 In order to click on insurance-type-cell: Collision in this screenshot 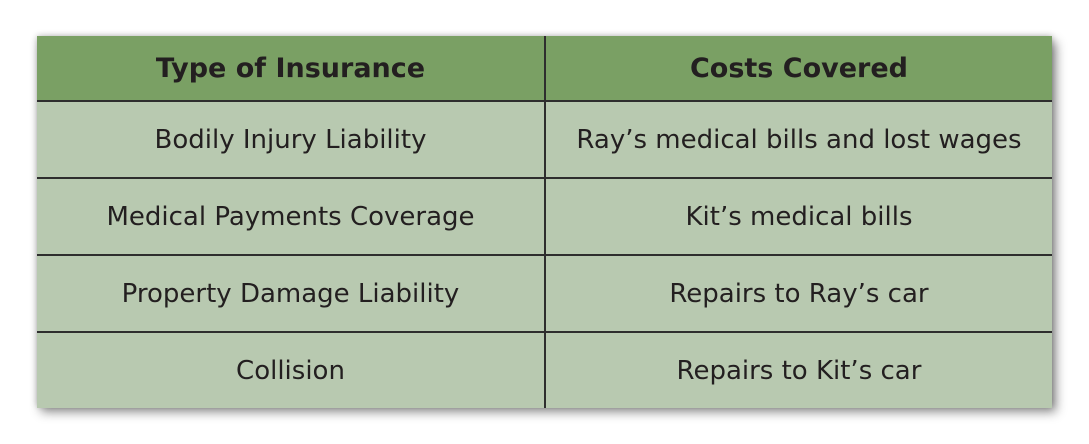, I will do `click(291, 369)`.